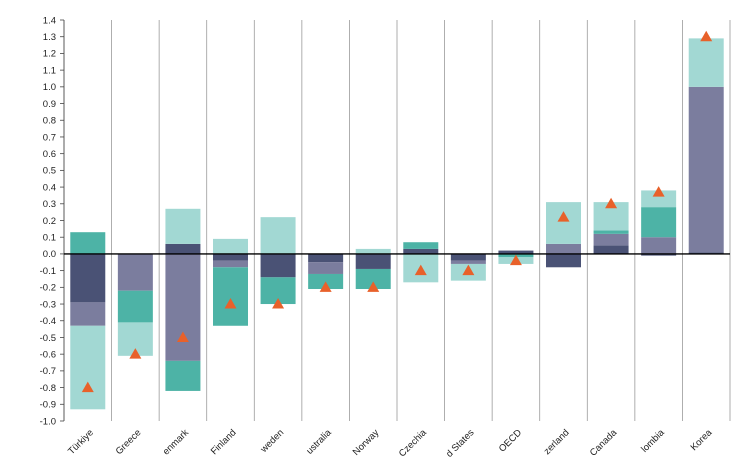 The height and width of the screenshot is (462, 739). What do you see at coordinates (176, 442) in the screenshot?
I see `category-label: enmark` at bounding box center [176, 442].